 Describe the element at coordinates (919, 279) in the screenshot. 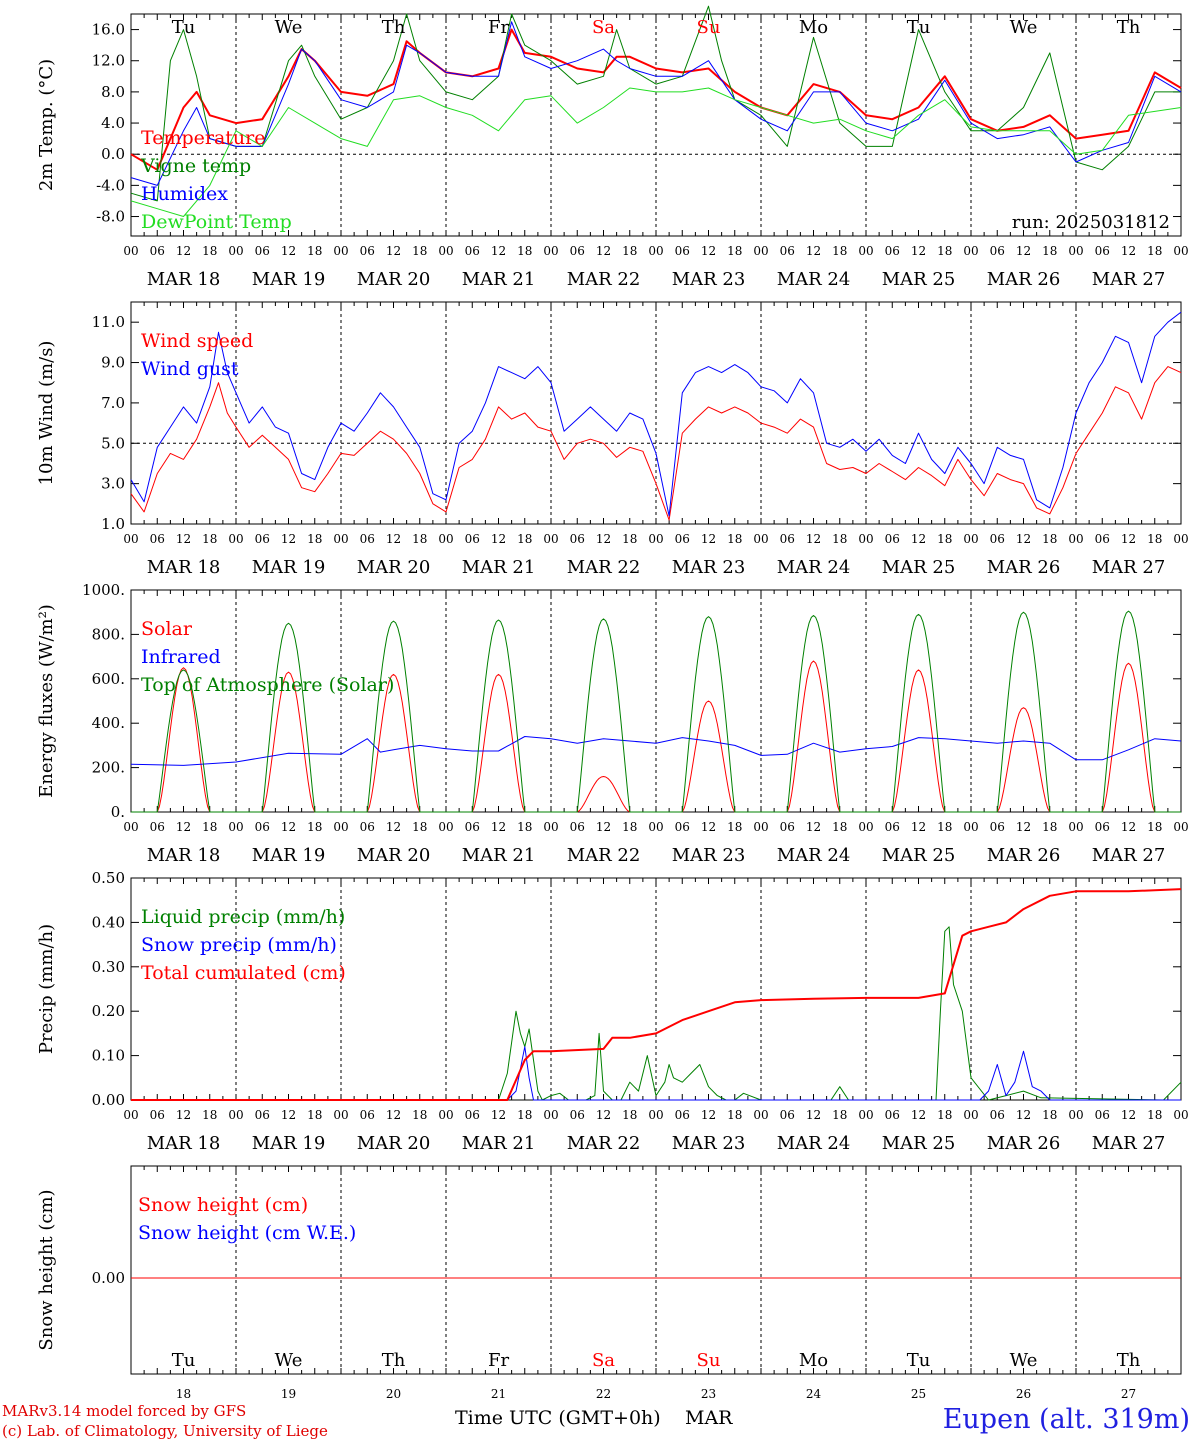

I see `date-label: MAR 25` at that location.